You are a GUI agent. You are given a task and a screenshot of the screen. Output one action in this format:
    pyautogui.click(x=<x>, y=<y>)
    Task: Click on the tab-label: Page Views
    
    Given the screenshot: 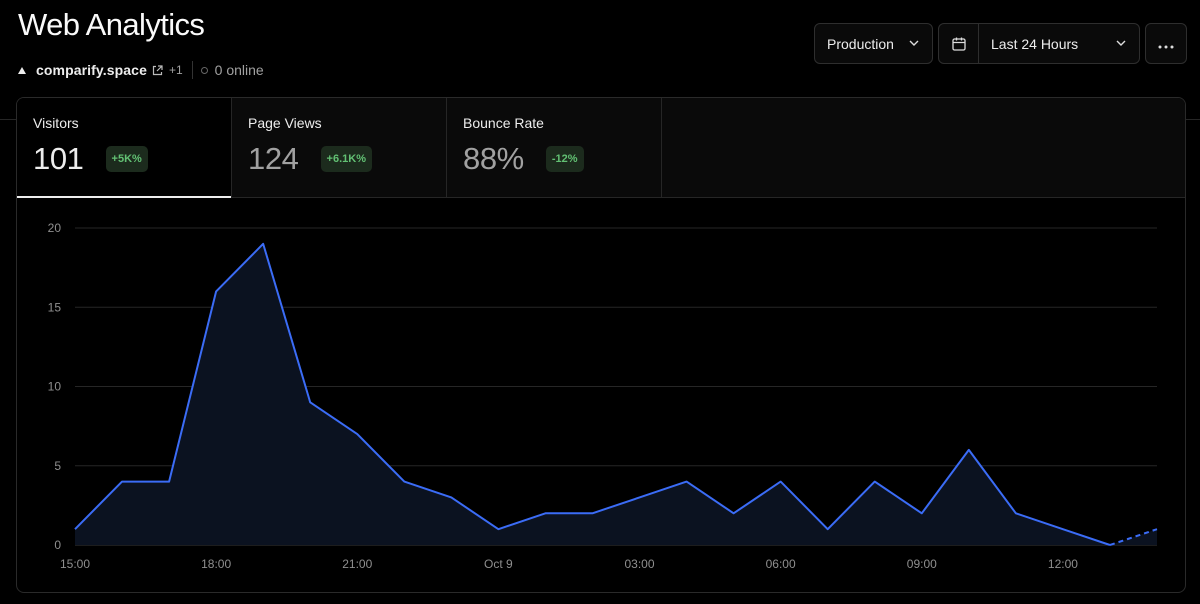 What is the action you would take?
    pyautogui.click(x=285, y=123)
    